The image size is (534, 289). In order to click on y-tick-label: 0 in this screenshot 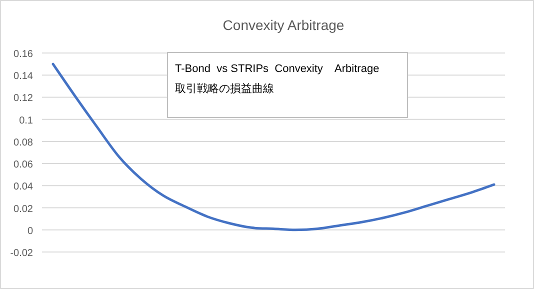, I will do `click(30, 231)`.